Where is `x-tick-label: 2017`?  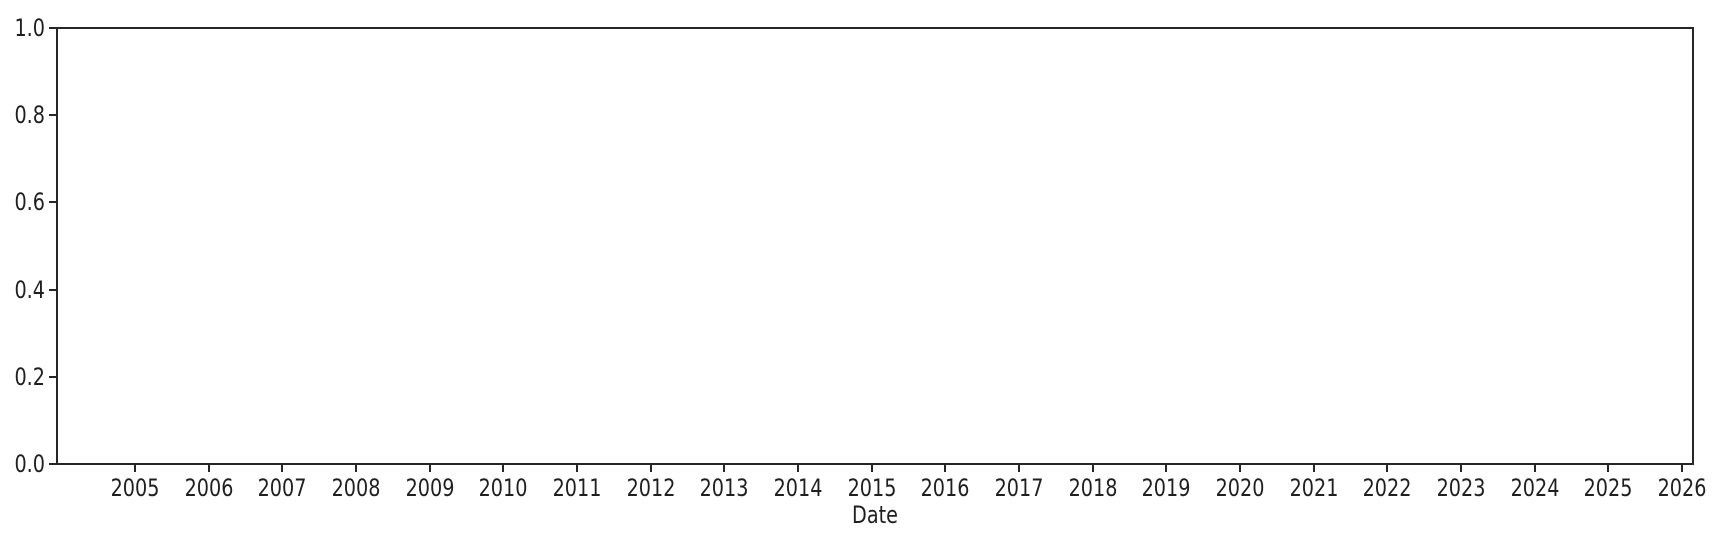
x-tick-label: 2017 is located at coordinates (1019, 488).